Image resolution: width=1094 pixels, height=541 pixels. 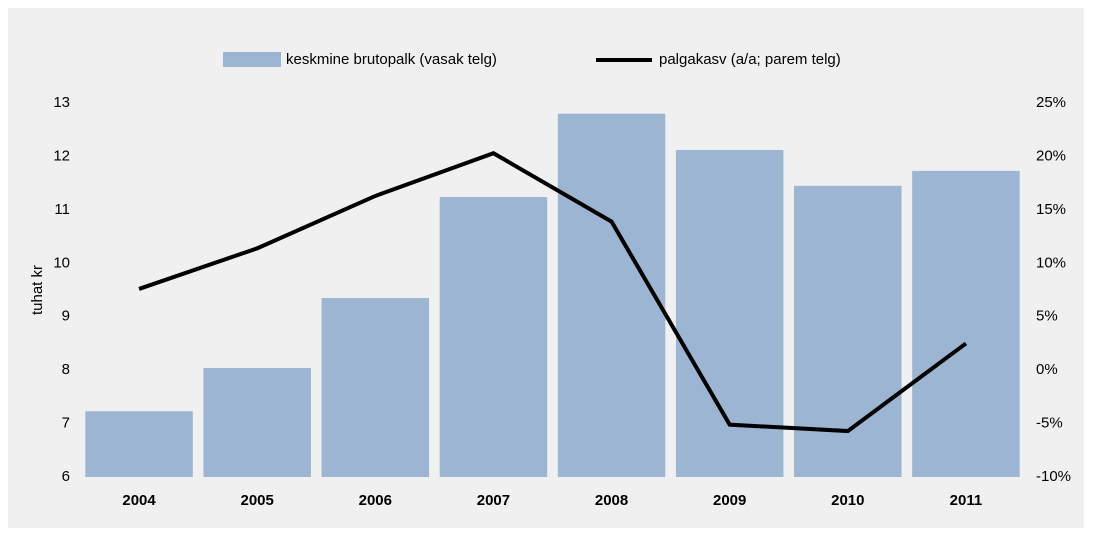 I want to click on y-tick-label: 9, so click(x=66, y=316).